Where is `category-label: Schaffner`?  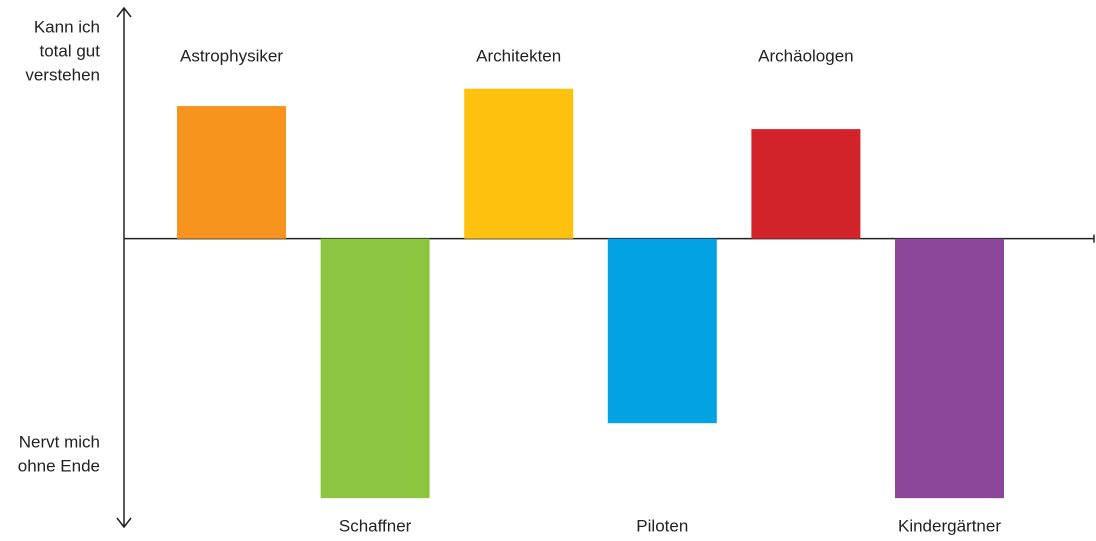
category-label: Schaffner is located at coordinates (375, 525).